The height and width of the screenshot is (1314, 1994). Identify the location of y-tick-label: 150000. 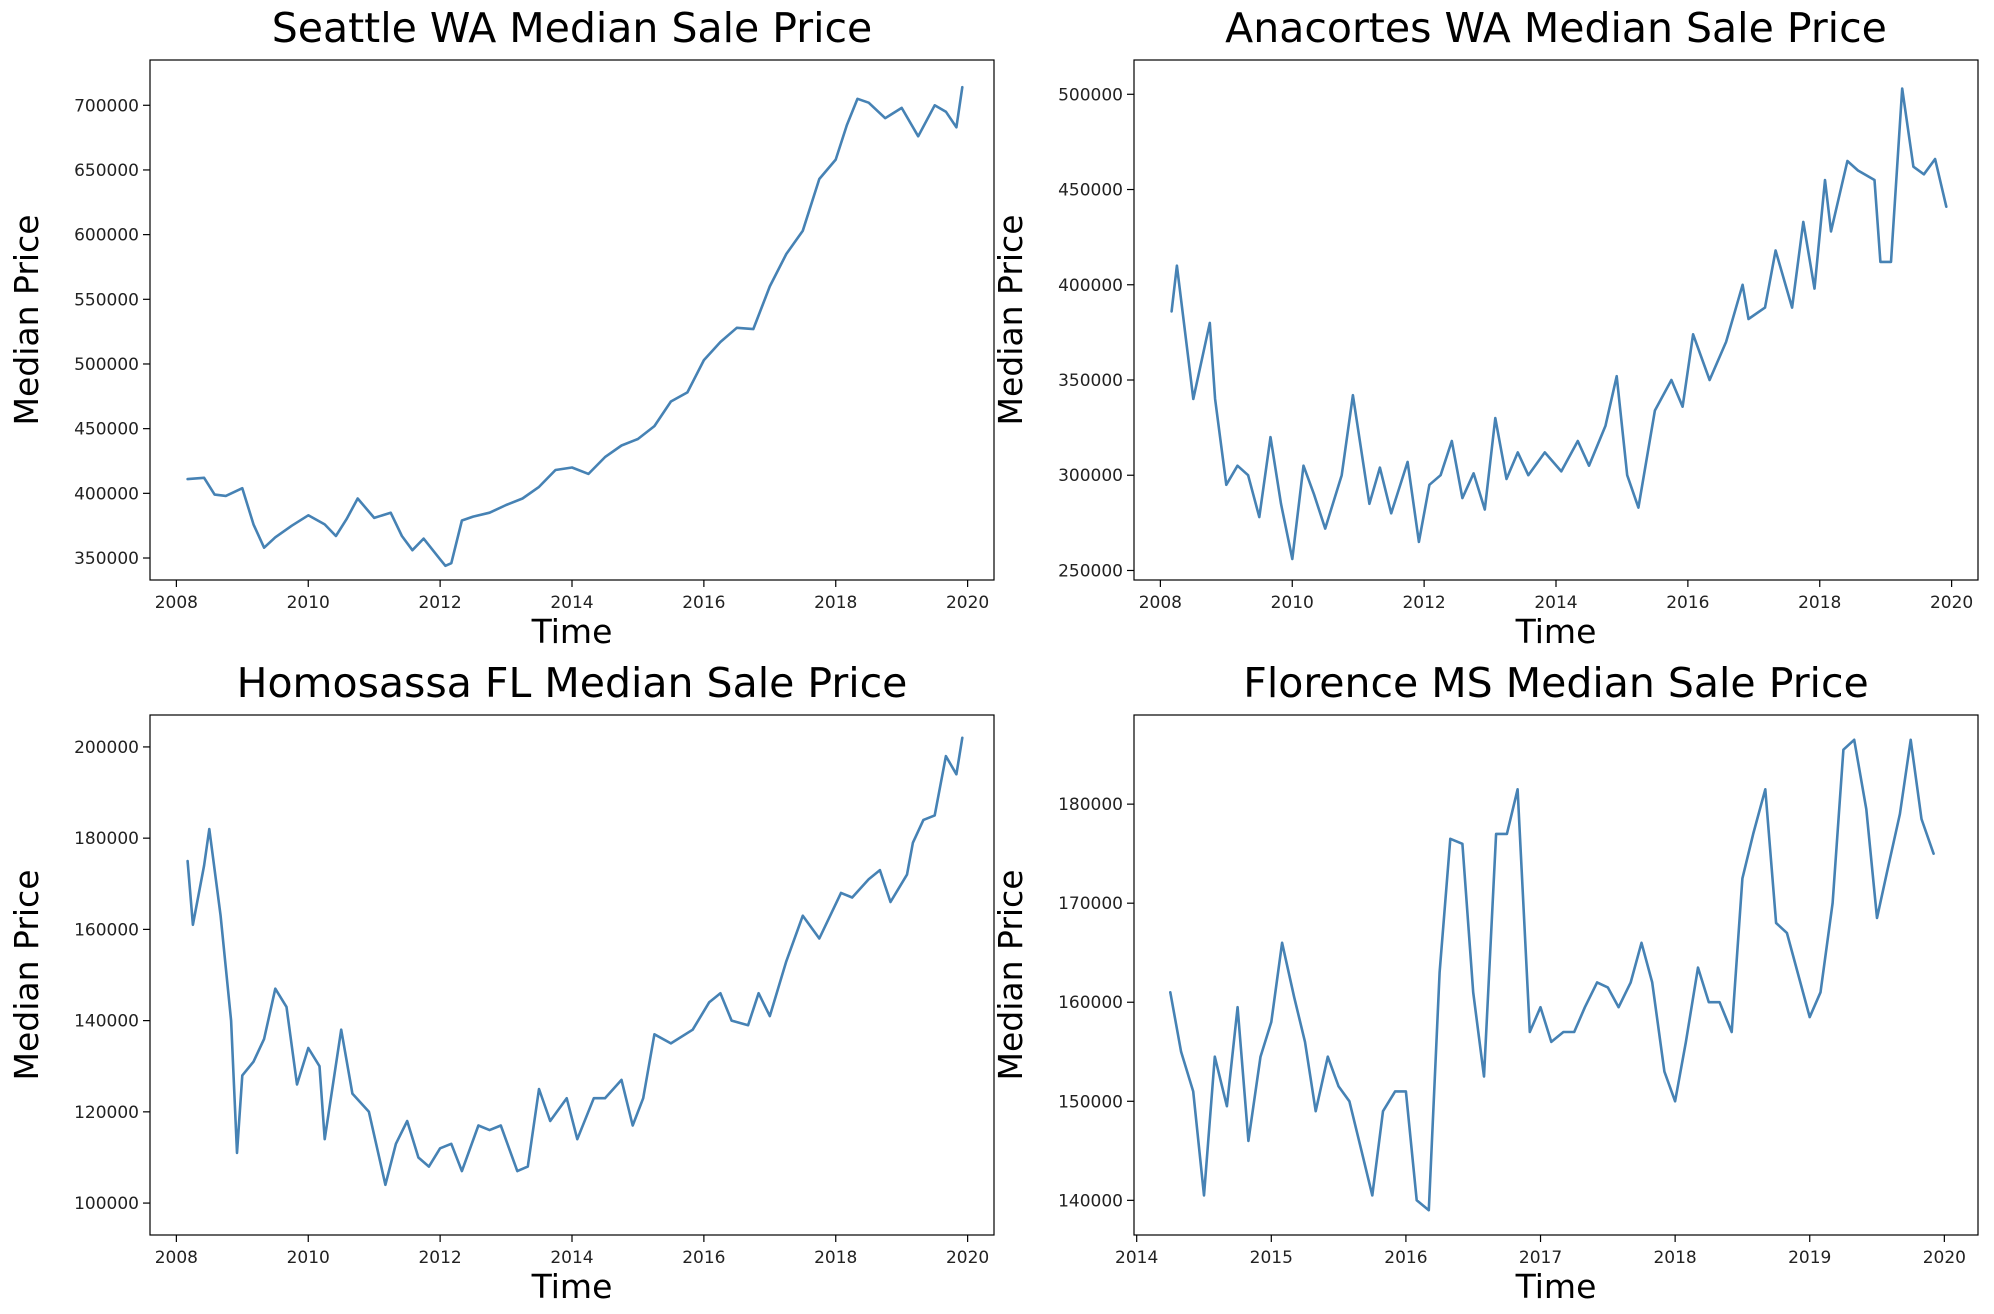
(1090, 1102).